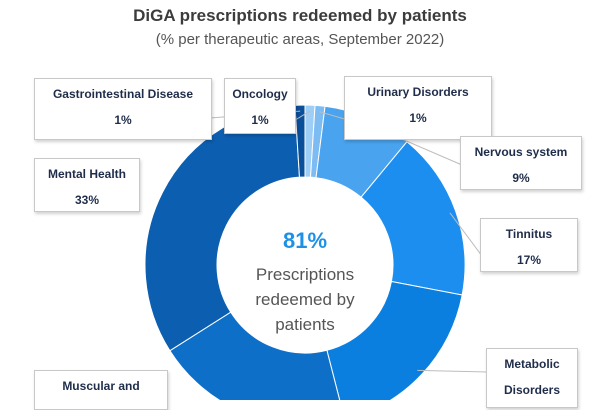 The width and height of the screenshot is (600, 410). Describe the element at coordinates (532, 364) in the screenshot. I see `callout-metabolic-name-line1: Metabolic` at that location.